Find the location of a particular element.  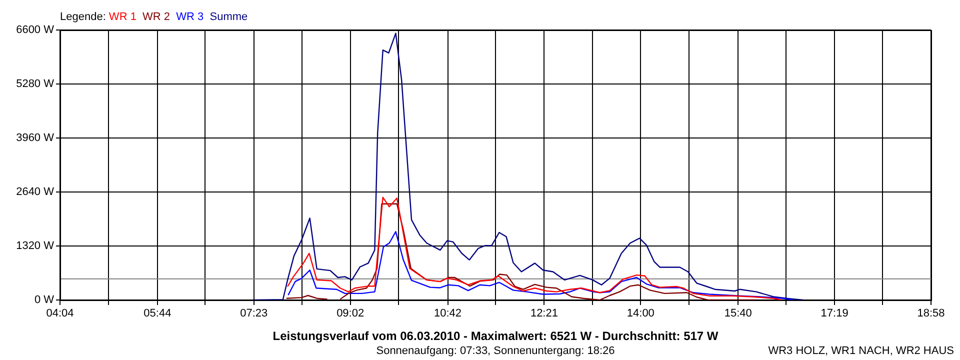

text: WR 3 is located at coordinates (193, 17).